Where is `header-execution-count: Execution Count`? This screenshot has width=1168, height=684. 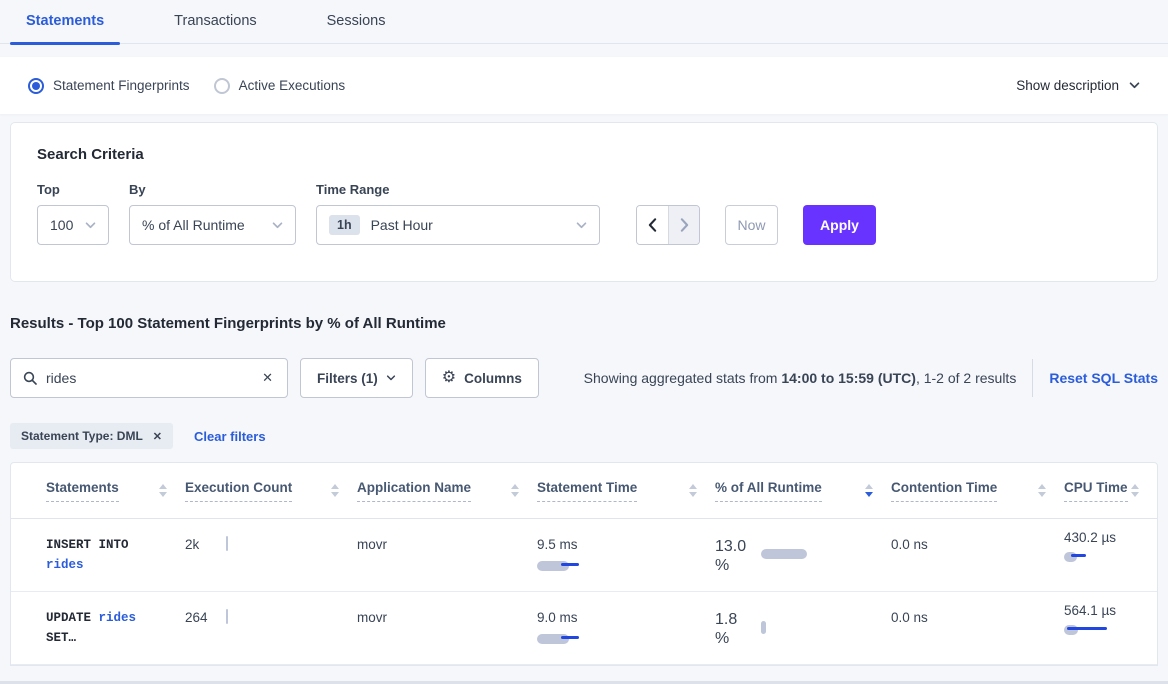
header-execution-count: Execution Count is located at coordinates (271, 491).